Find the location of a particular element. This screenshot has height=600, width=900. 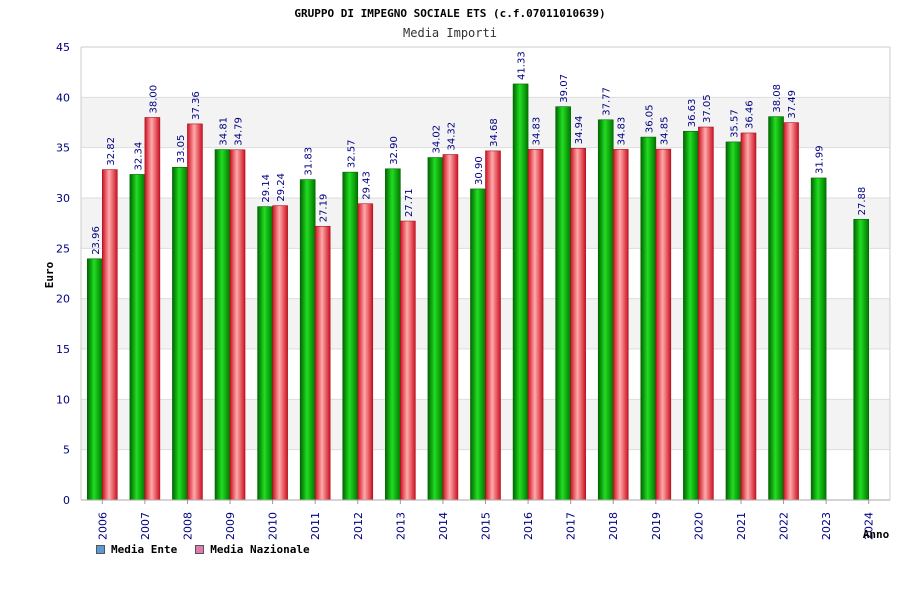

legend-swatch-media-ente is located at coordinates (100, 549).